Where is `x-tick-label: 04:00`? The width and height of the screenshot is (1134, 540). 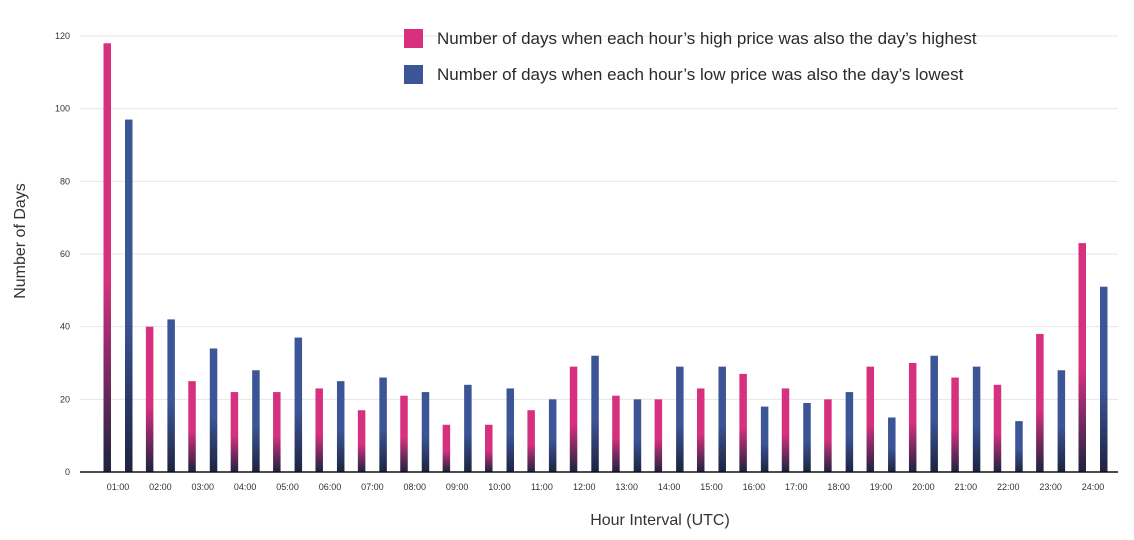 x-tick-label: 04:00 is located at coordinates (245, 487).